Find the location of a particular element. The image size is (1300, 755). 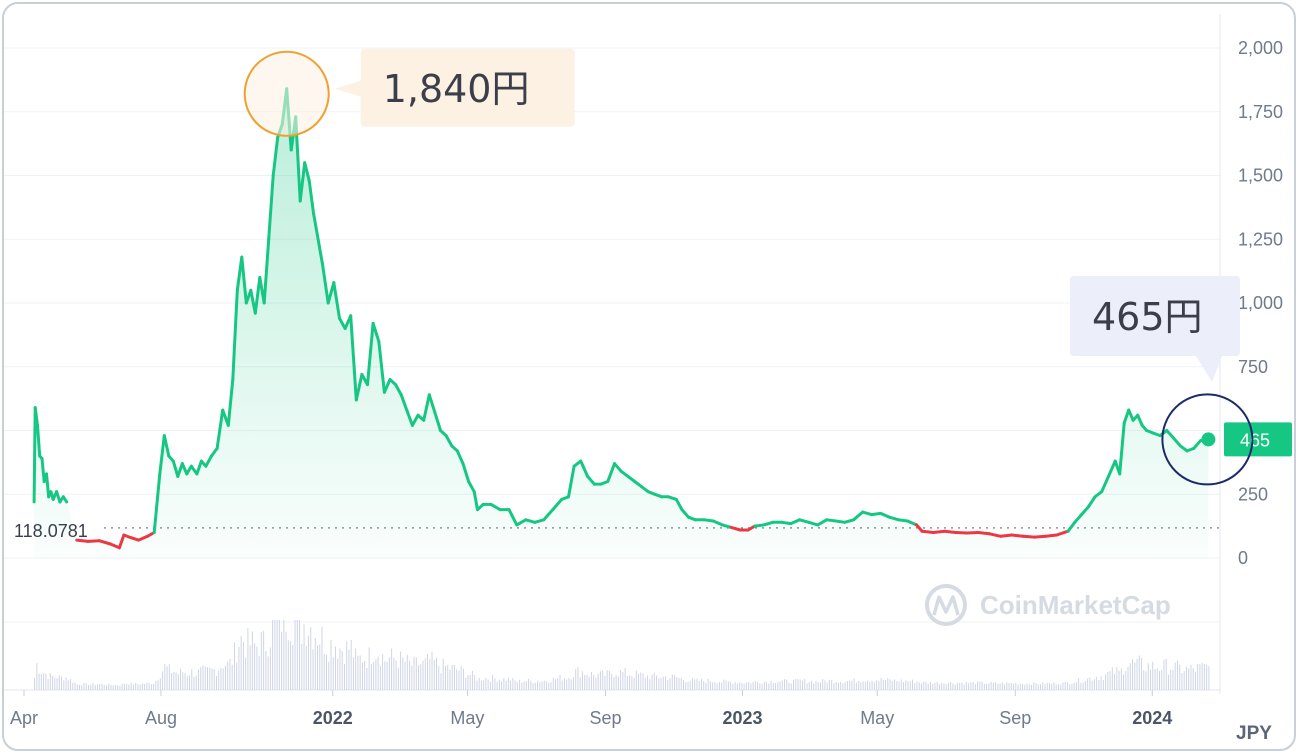

y-tick-label: 750 is located at coordinates (1253, 367).